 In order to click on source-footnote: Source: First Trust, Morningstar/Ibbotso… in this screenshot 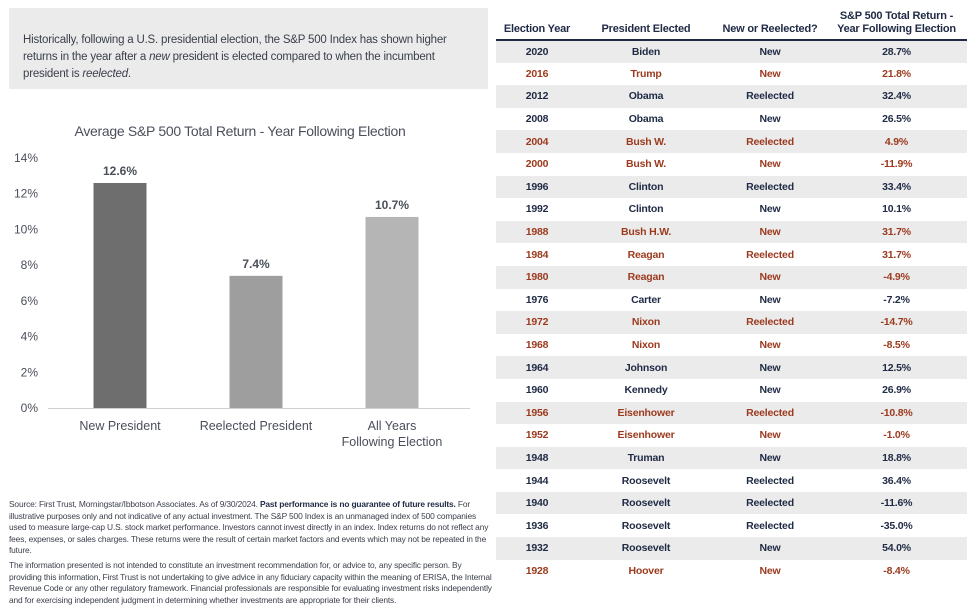, I will do `click(251, 554)`.